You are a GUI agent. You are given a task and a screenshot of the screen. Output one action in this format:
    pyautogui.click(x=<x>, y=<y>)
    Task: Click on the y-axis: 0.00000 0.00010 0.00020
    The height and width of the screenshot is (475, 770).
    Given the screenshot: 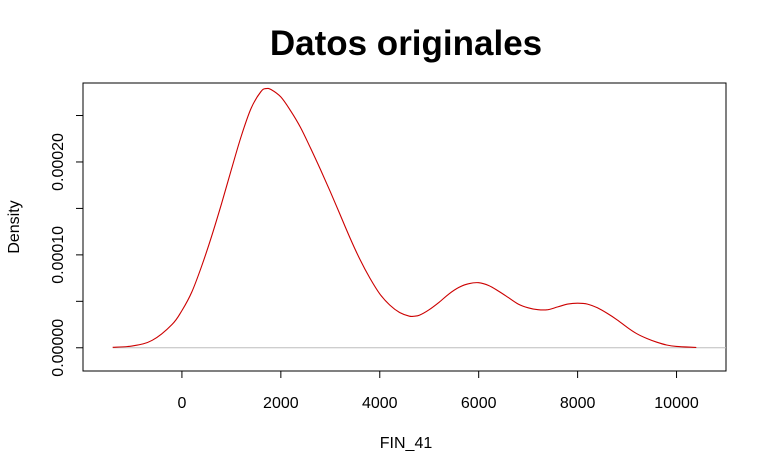 What is the action you would take?
    pyautogui.click(x=67, y=246)
    